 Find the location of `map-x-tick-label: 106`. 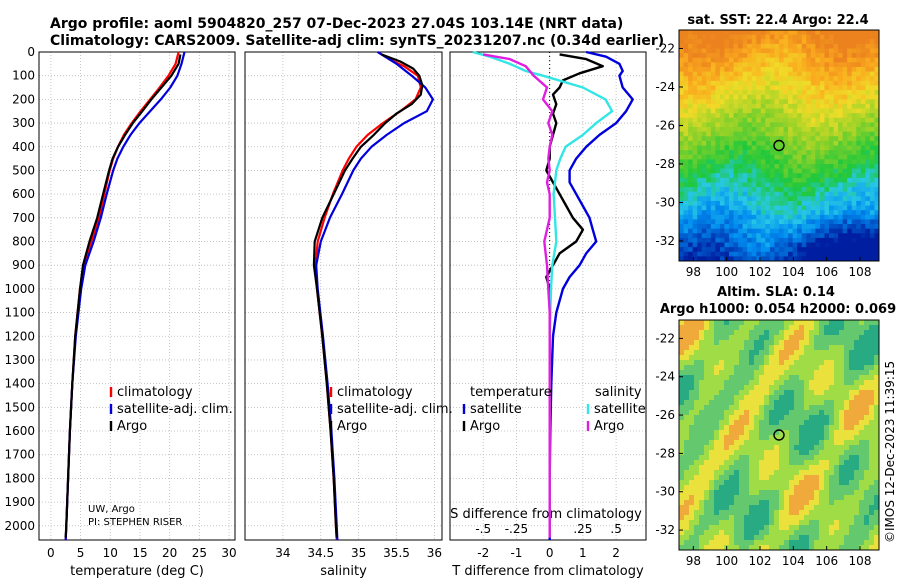

map-x-tick-label: 106 is located at coordinates (826, 561).